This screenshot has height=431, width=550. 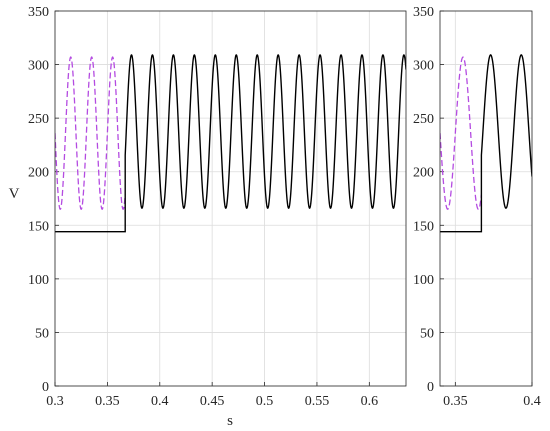 What do you see at coordinates (55, 401) in the screenshot?
I see `main-x-tick-label: 0.3` at bounding box center [55, 401].